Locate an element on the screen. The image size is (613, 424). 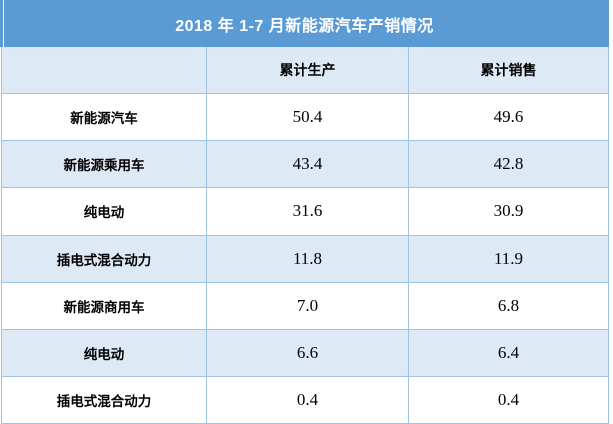
row-label: 新能源乘用车 is located at coordinates (104, 166).